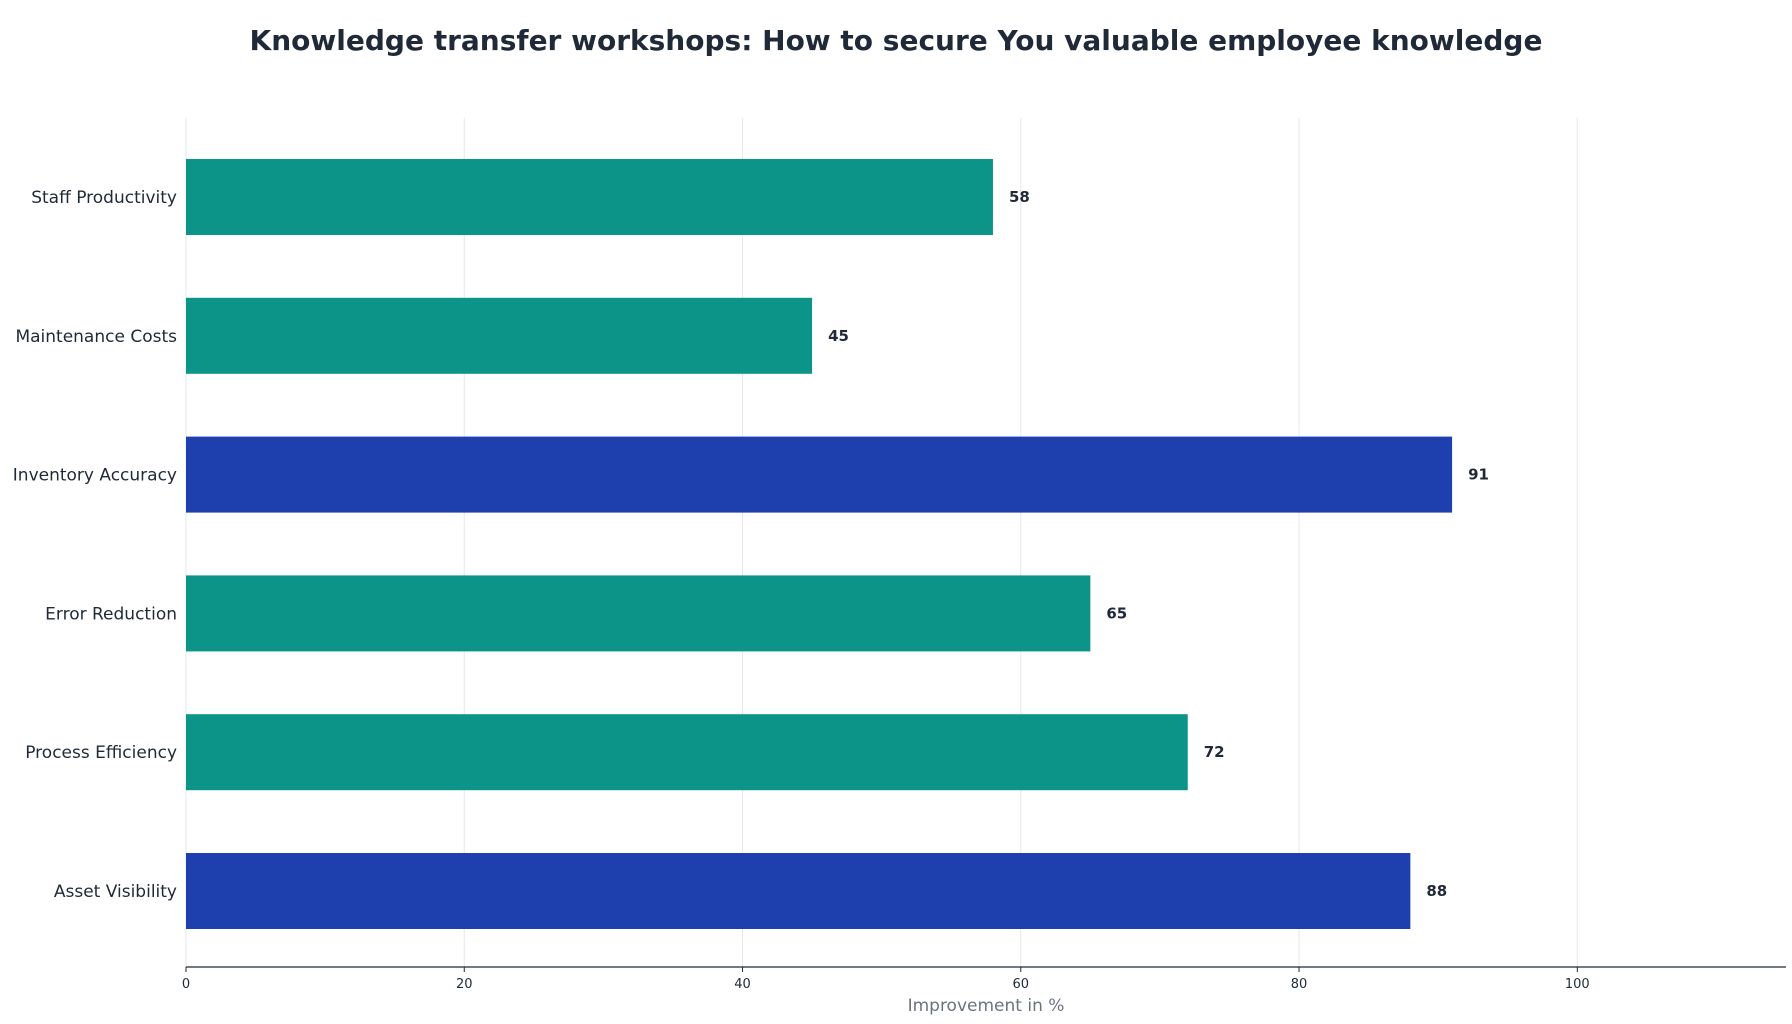  I want to click on x-tick-label: 60, so click(1021, 984).